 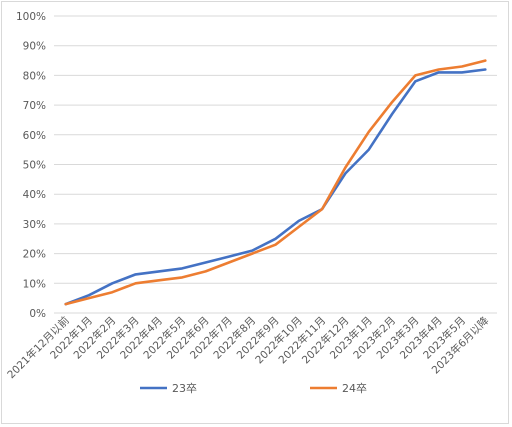 I want to click on y-tick-label: 10%, so click(x=34, y=284).